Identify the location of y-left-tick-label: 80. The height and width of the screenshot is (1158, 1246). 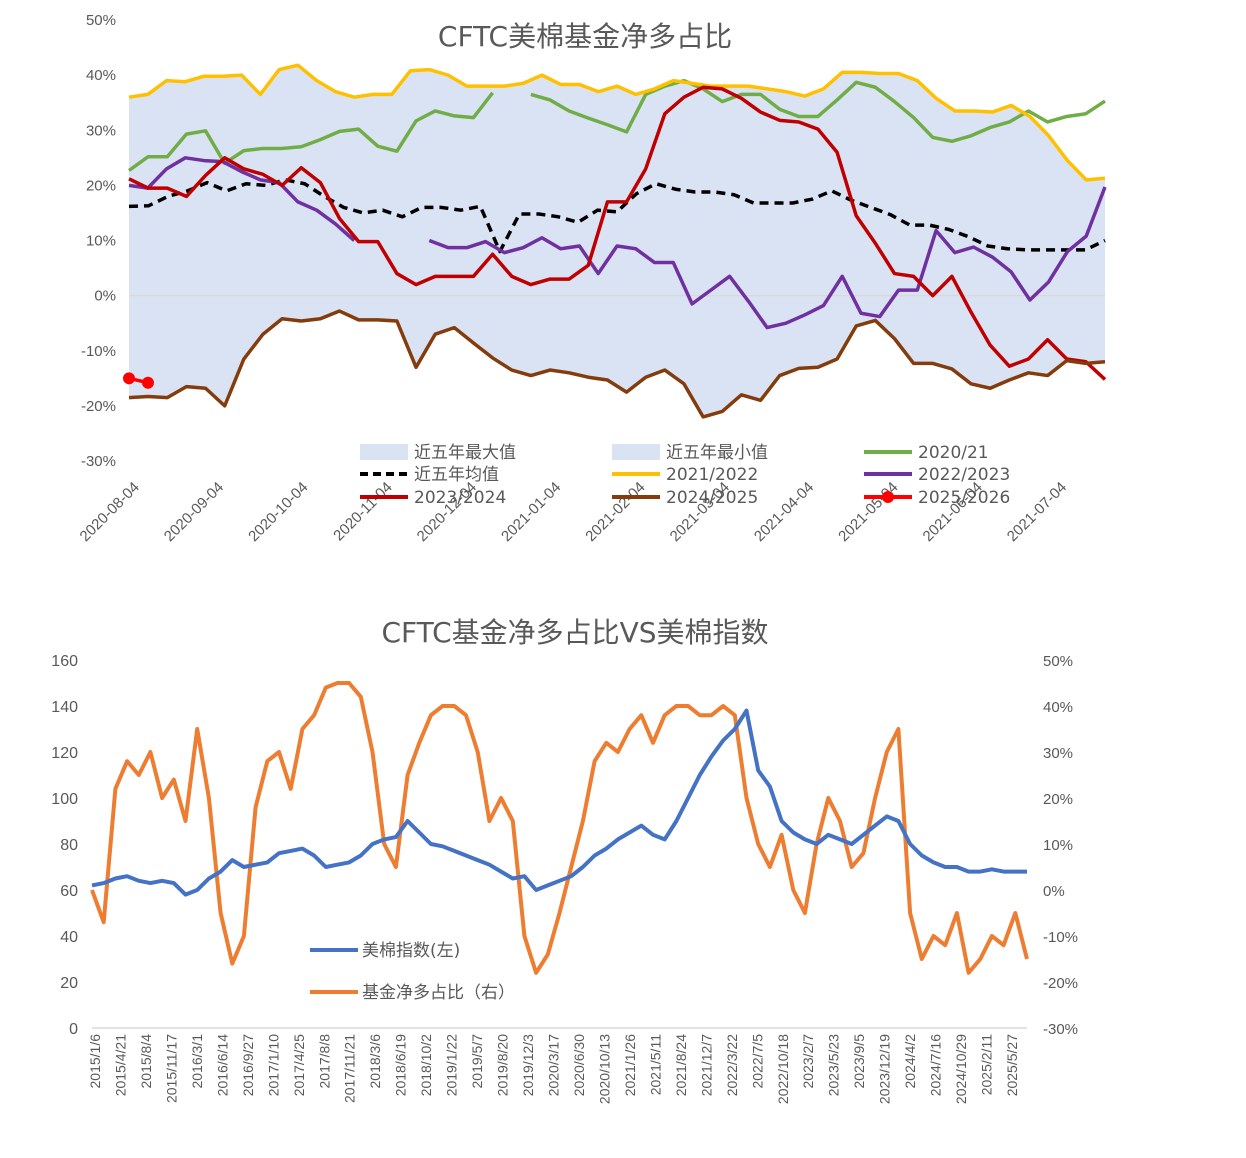
(69, 845).